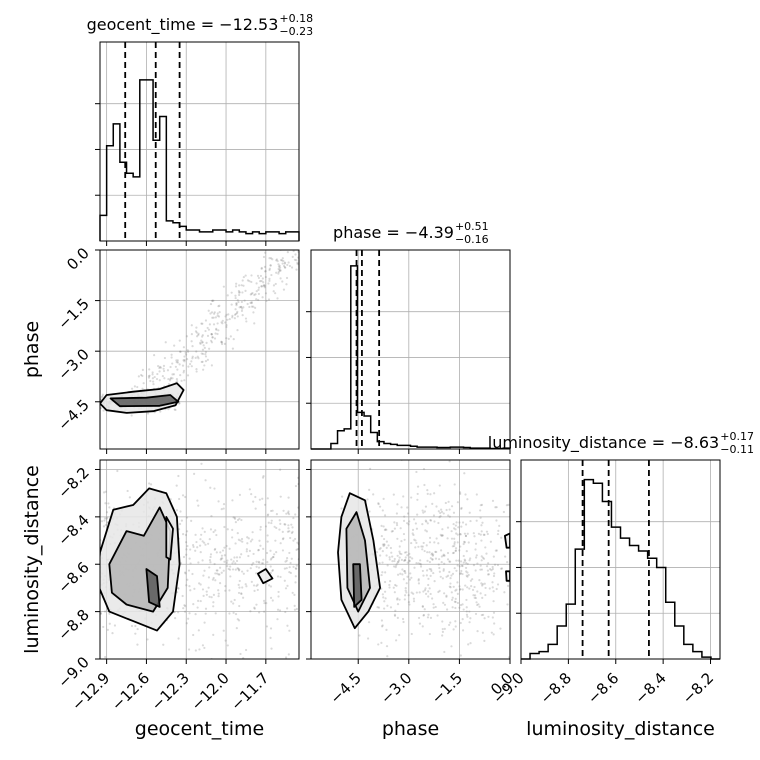  Describe the element at coordinates (443, 543) in the screenshot. I see `panel-content` at that location.